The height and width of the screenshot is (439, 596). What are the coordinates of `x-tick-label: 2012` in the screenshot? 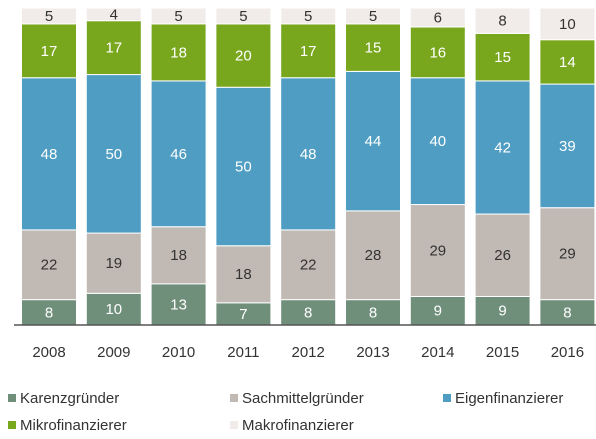 It's located at (308, 352).